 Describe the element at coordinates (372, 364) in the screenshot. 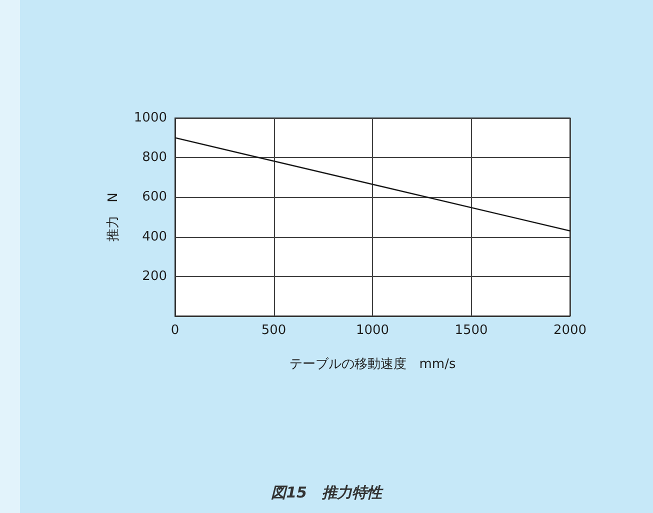

I see `x-axis-title: テーブルの移動速度 mm/s` at that location.